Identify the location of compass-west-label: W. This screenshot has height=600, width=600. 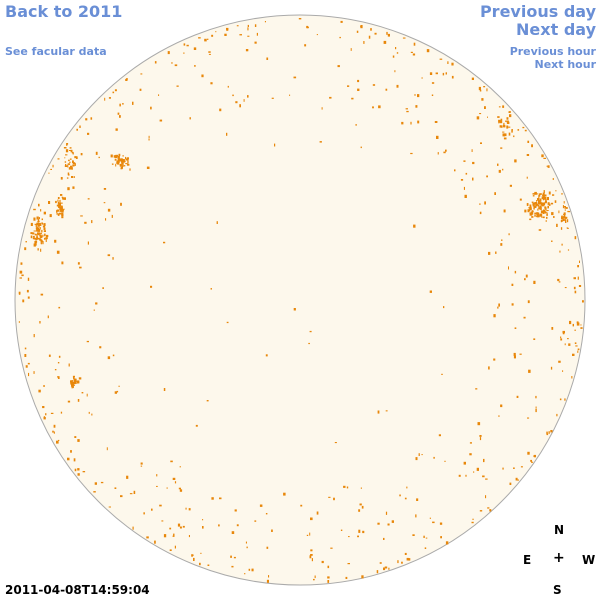
(589, 560).